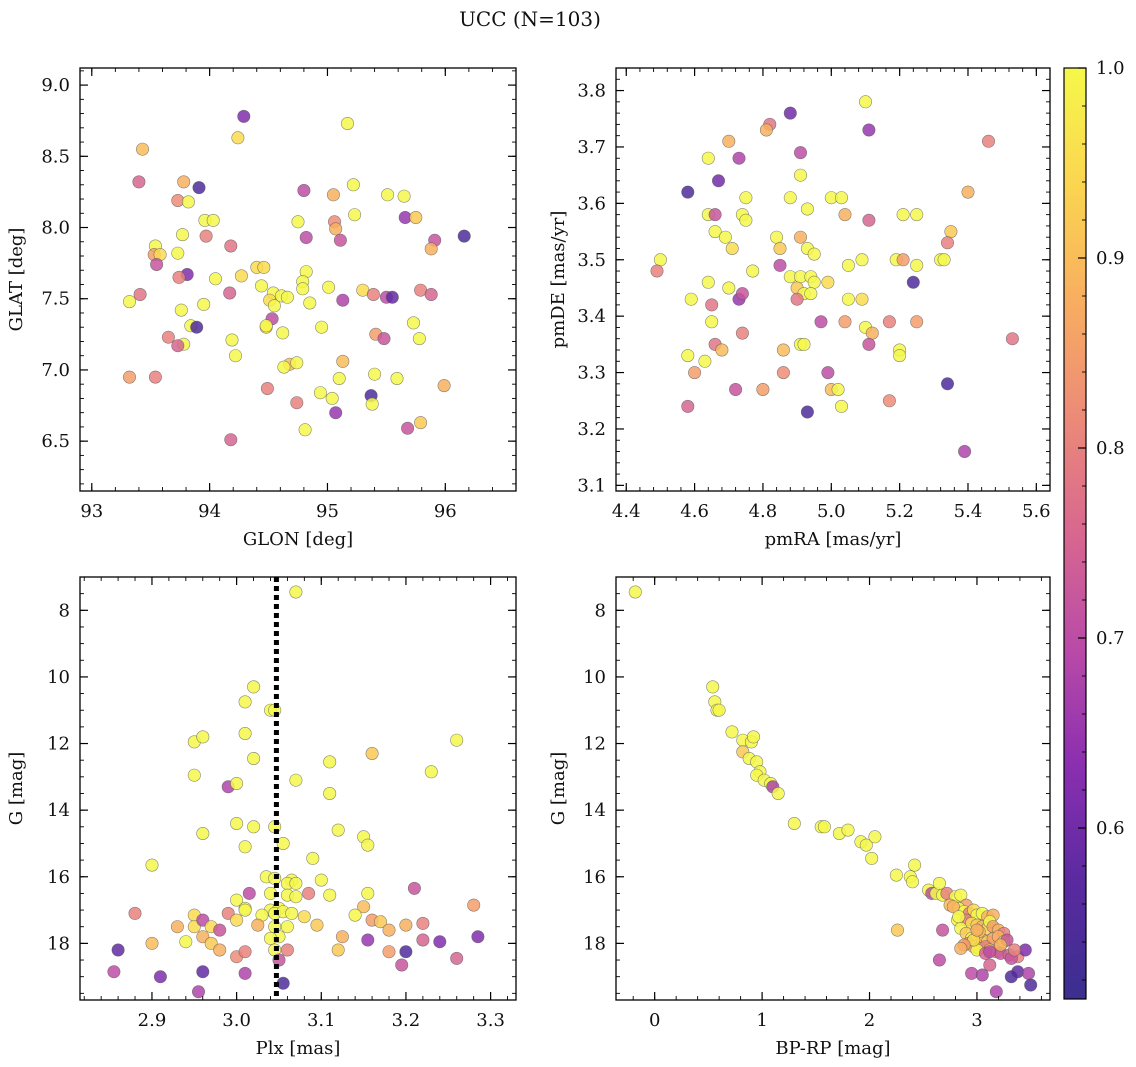  What do you see at coordinates (591, 260) in the screenshot?
I see `y-tick-label: 3.5` at bounding box center [591, 260].